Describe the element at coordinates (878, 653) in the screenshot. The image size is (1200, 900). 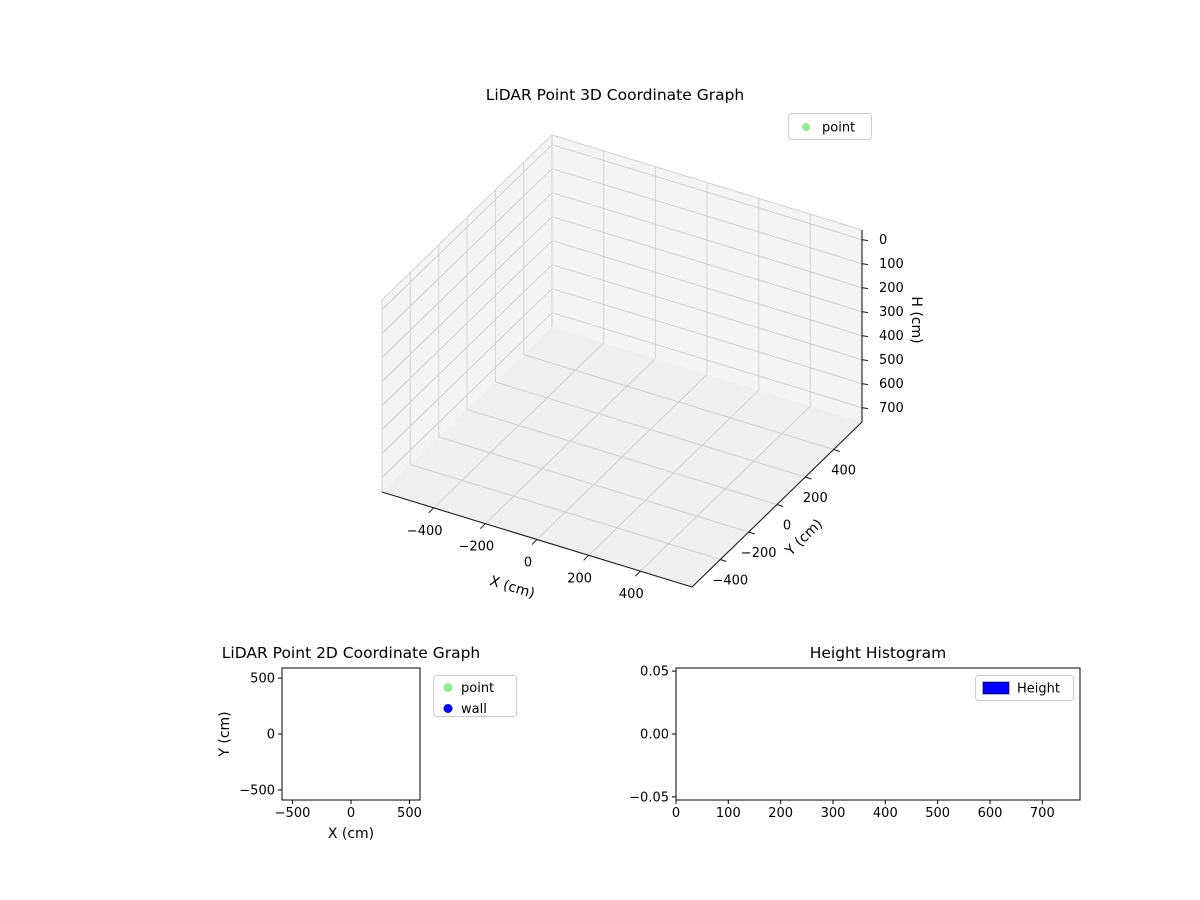
I see `chart-title-hist: Height Histogram` at that location.